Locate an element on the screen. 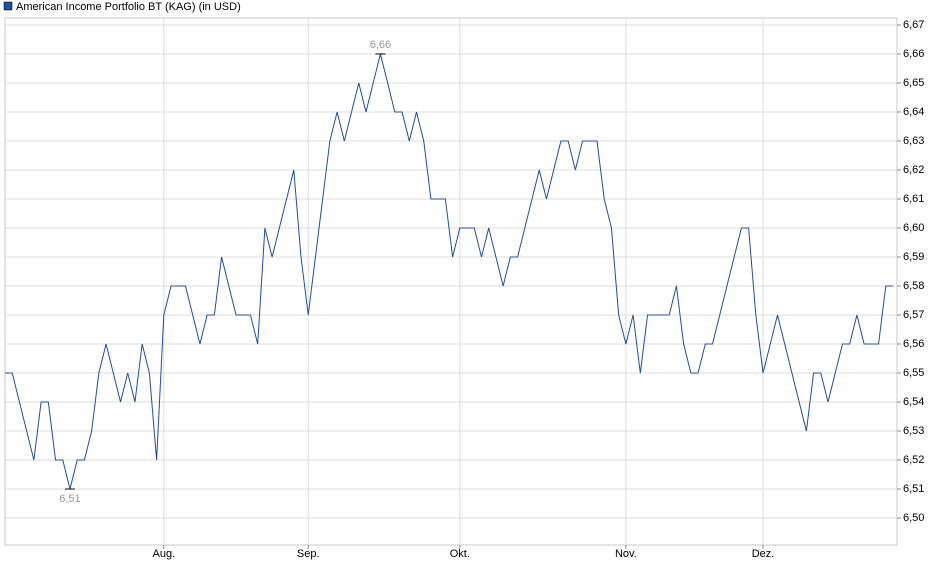 This screenshot has height=579, width=940. y-tick-label: 6,65 is located at coordinates (913, 83).